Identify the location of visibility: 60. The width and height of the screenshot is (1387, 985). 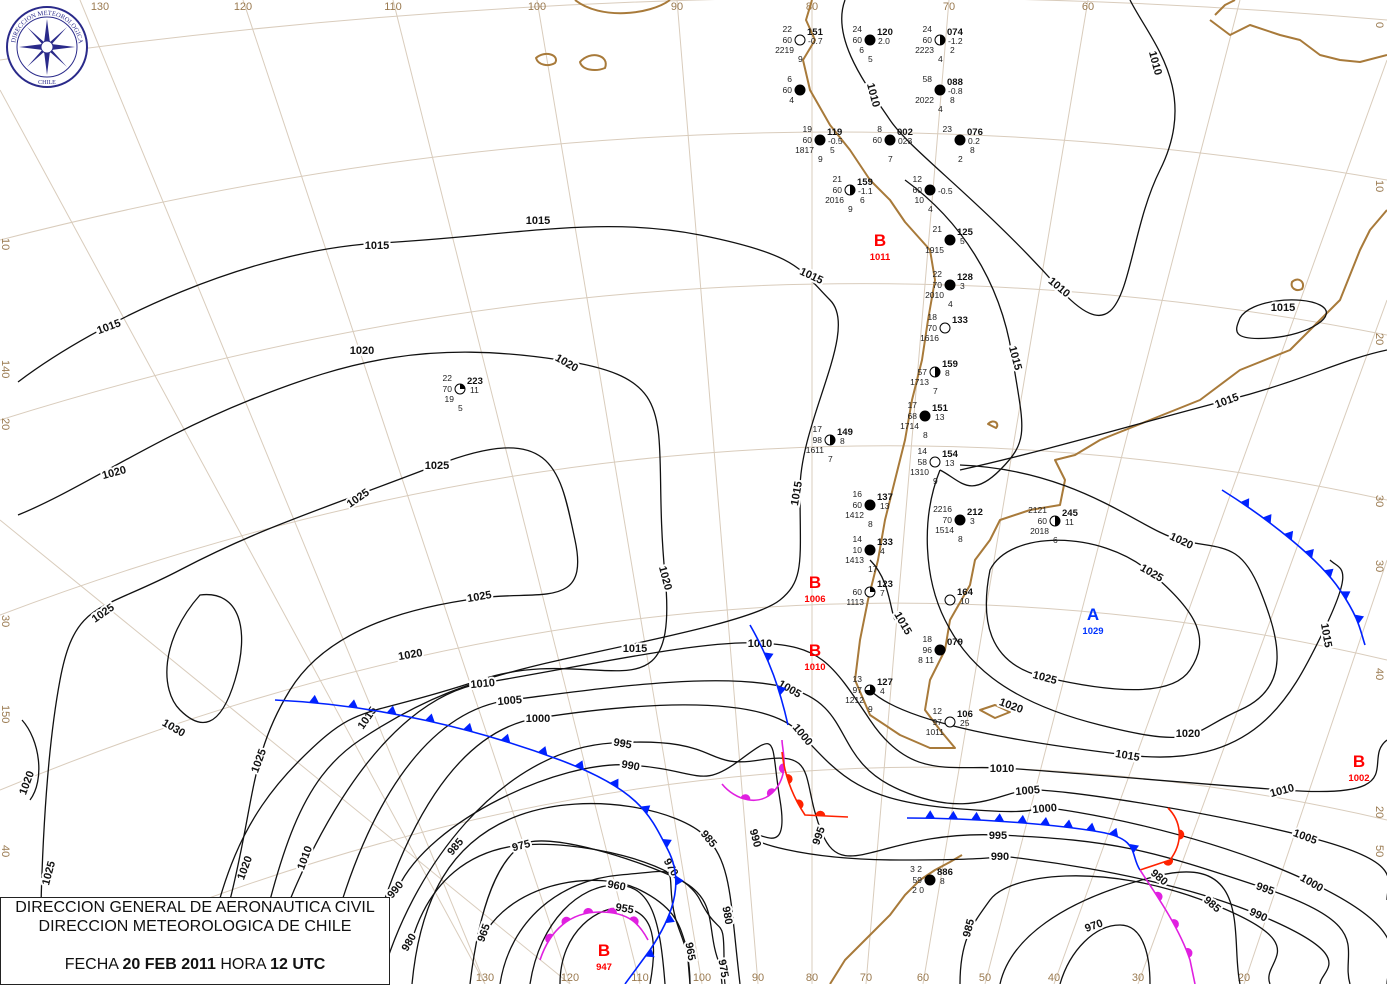
(858, 505).